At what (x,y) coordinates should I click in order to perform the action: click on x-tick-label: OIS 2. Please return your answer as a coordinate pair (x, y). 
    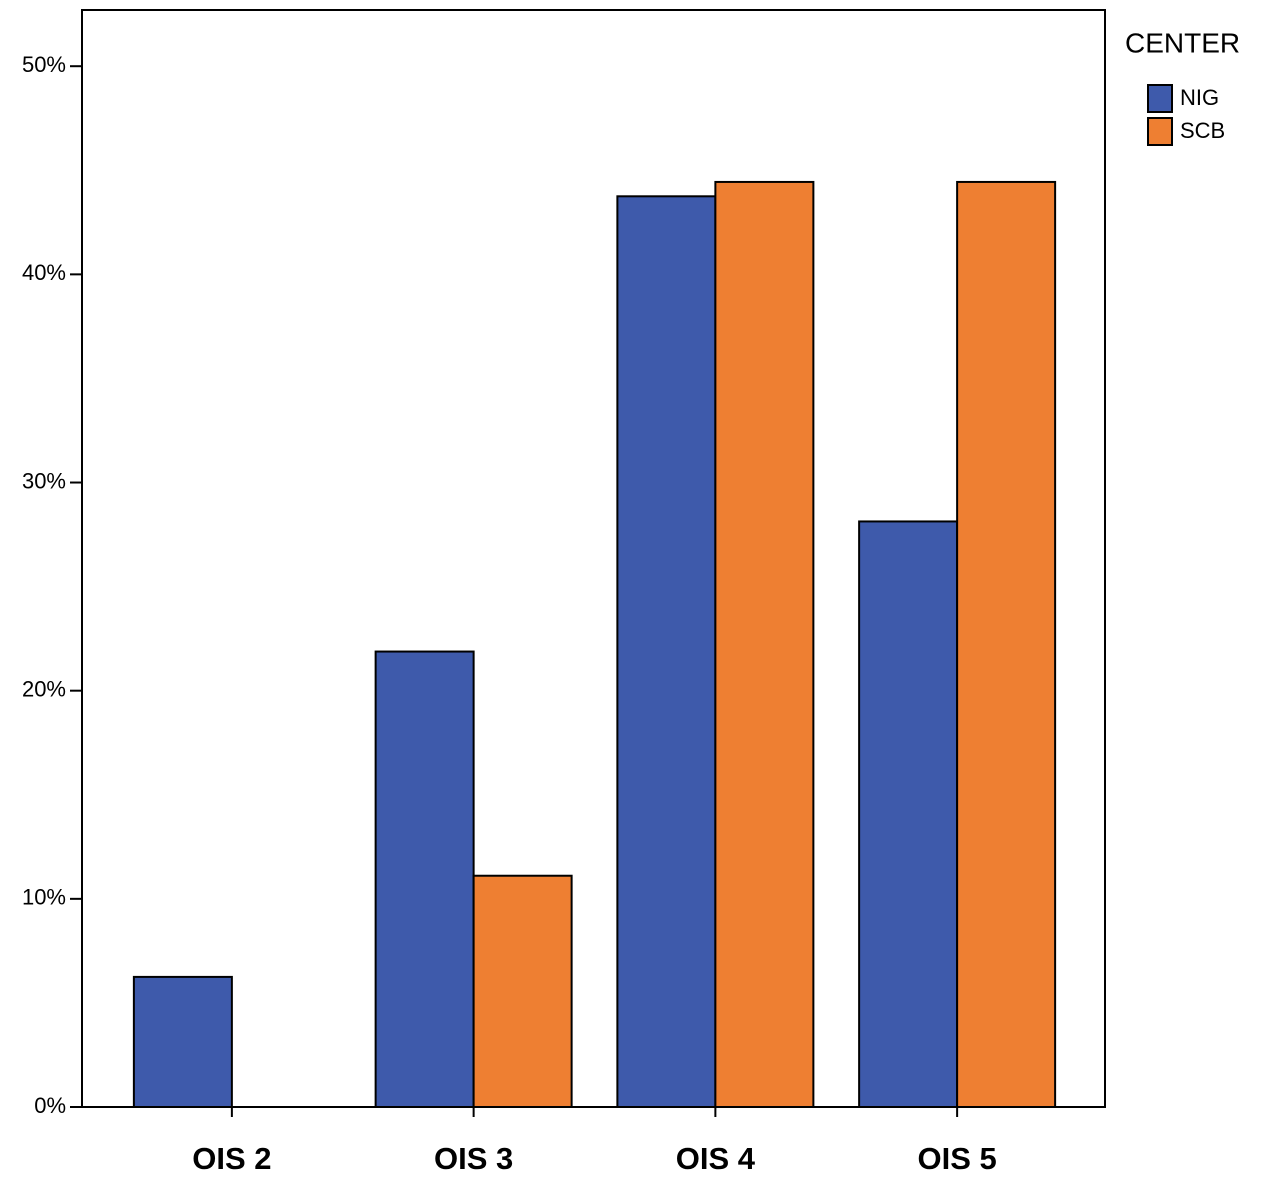
    Looking at the image, I should click on (231, 1158).